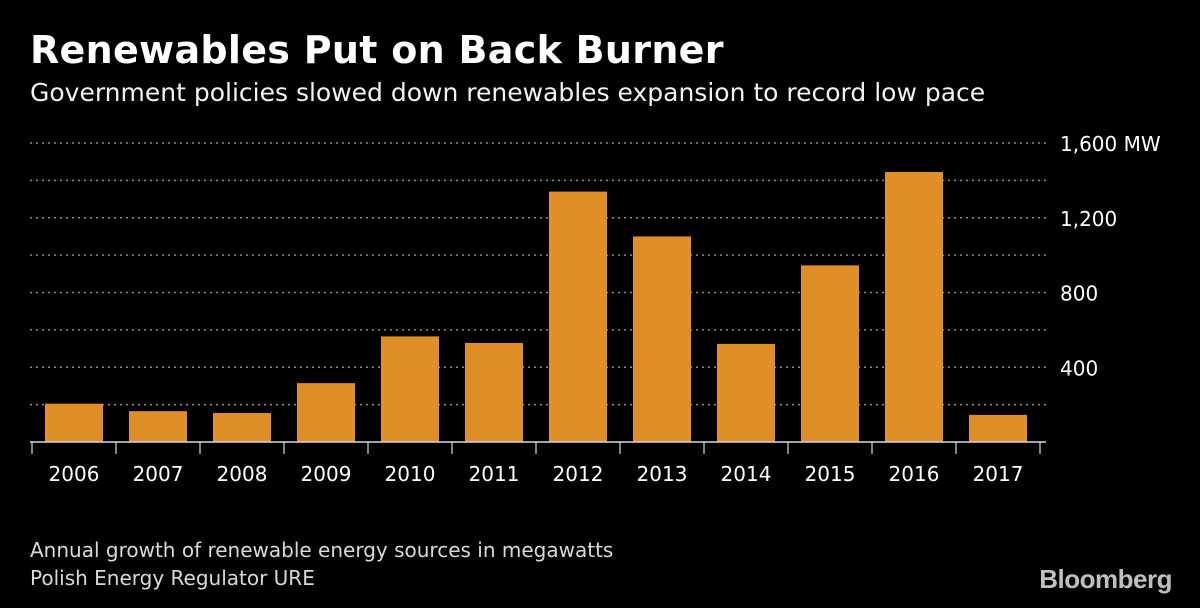 This screenshot has width=1200, height=608. What do you see at coordinates (998, 474) in the screenshot?
I see `x-tick-label: 2017` at bounding box center [998, 474].